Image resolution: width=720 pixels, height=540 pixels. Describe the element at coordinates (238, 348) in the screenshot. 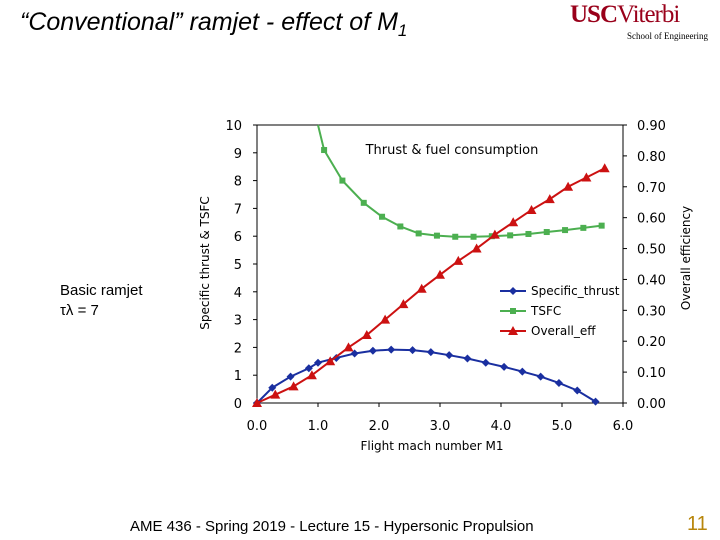

I see `y-left-tick-label: 2` at that location.